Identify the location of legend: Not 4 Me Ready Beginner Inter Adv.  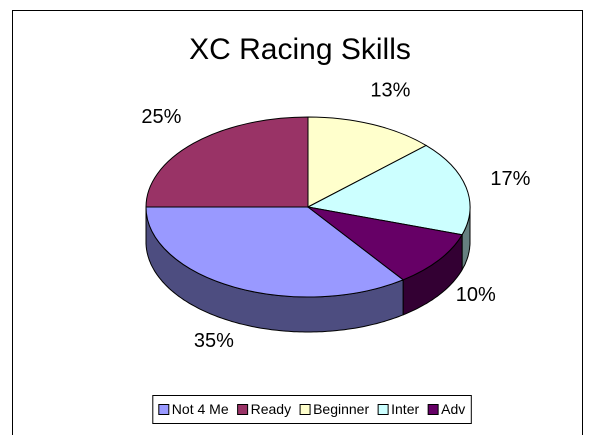
(312, 409).